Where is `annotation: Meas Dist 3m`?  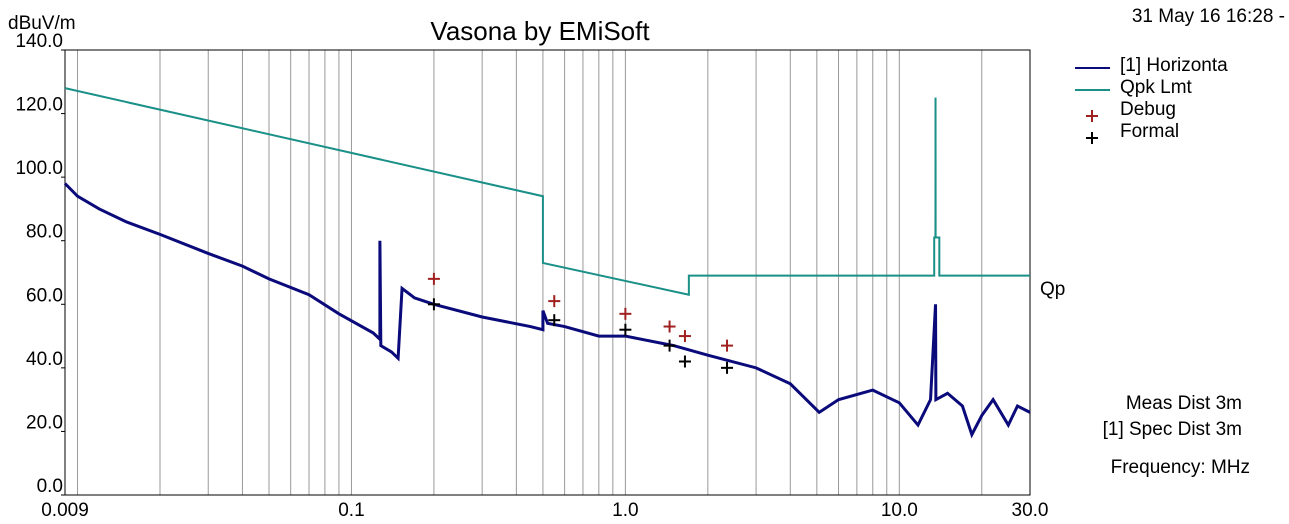 annotation: Meas Dist 3m is located at coordinates (1184, 403).